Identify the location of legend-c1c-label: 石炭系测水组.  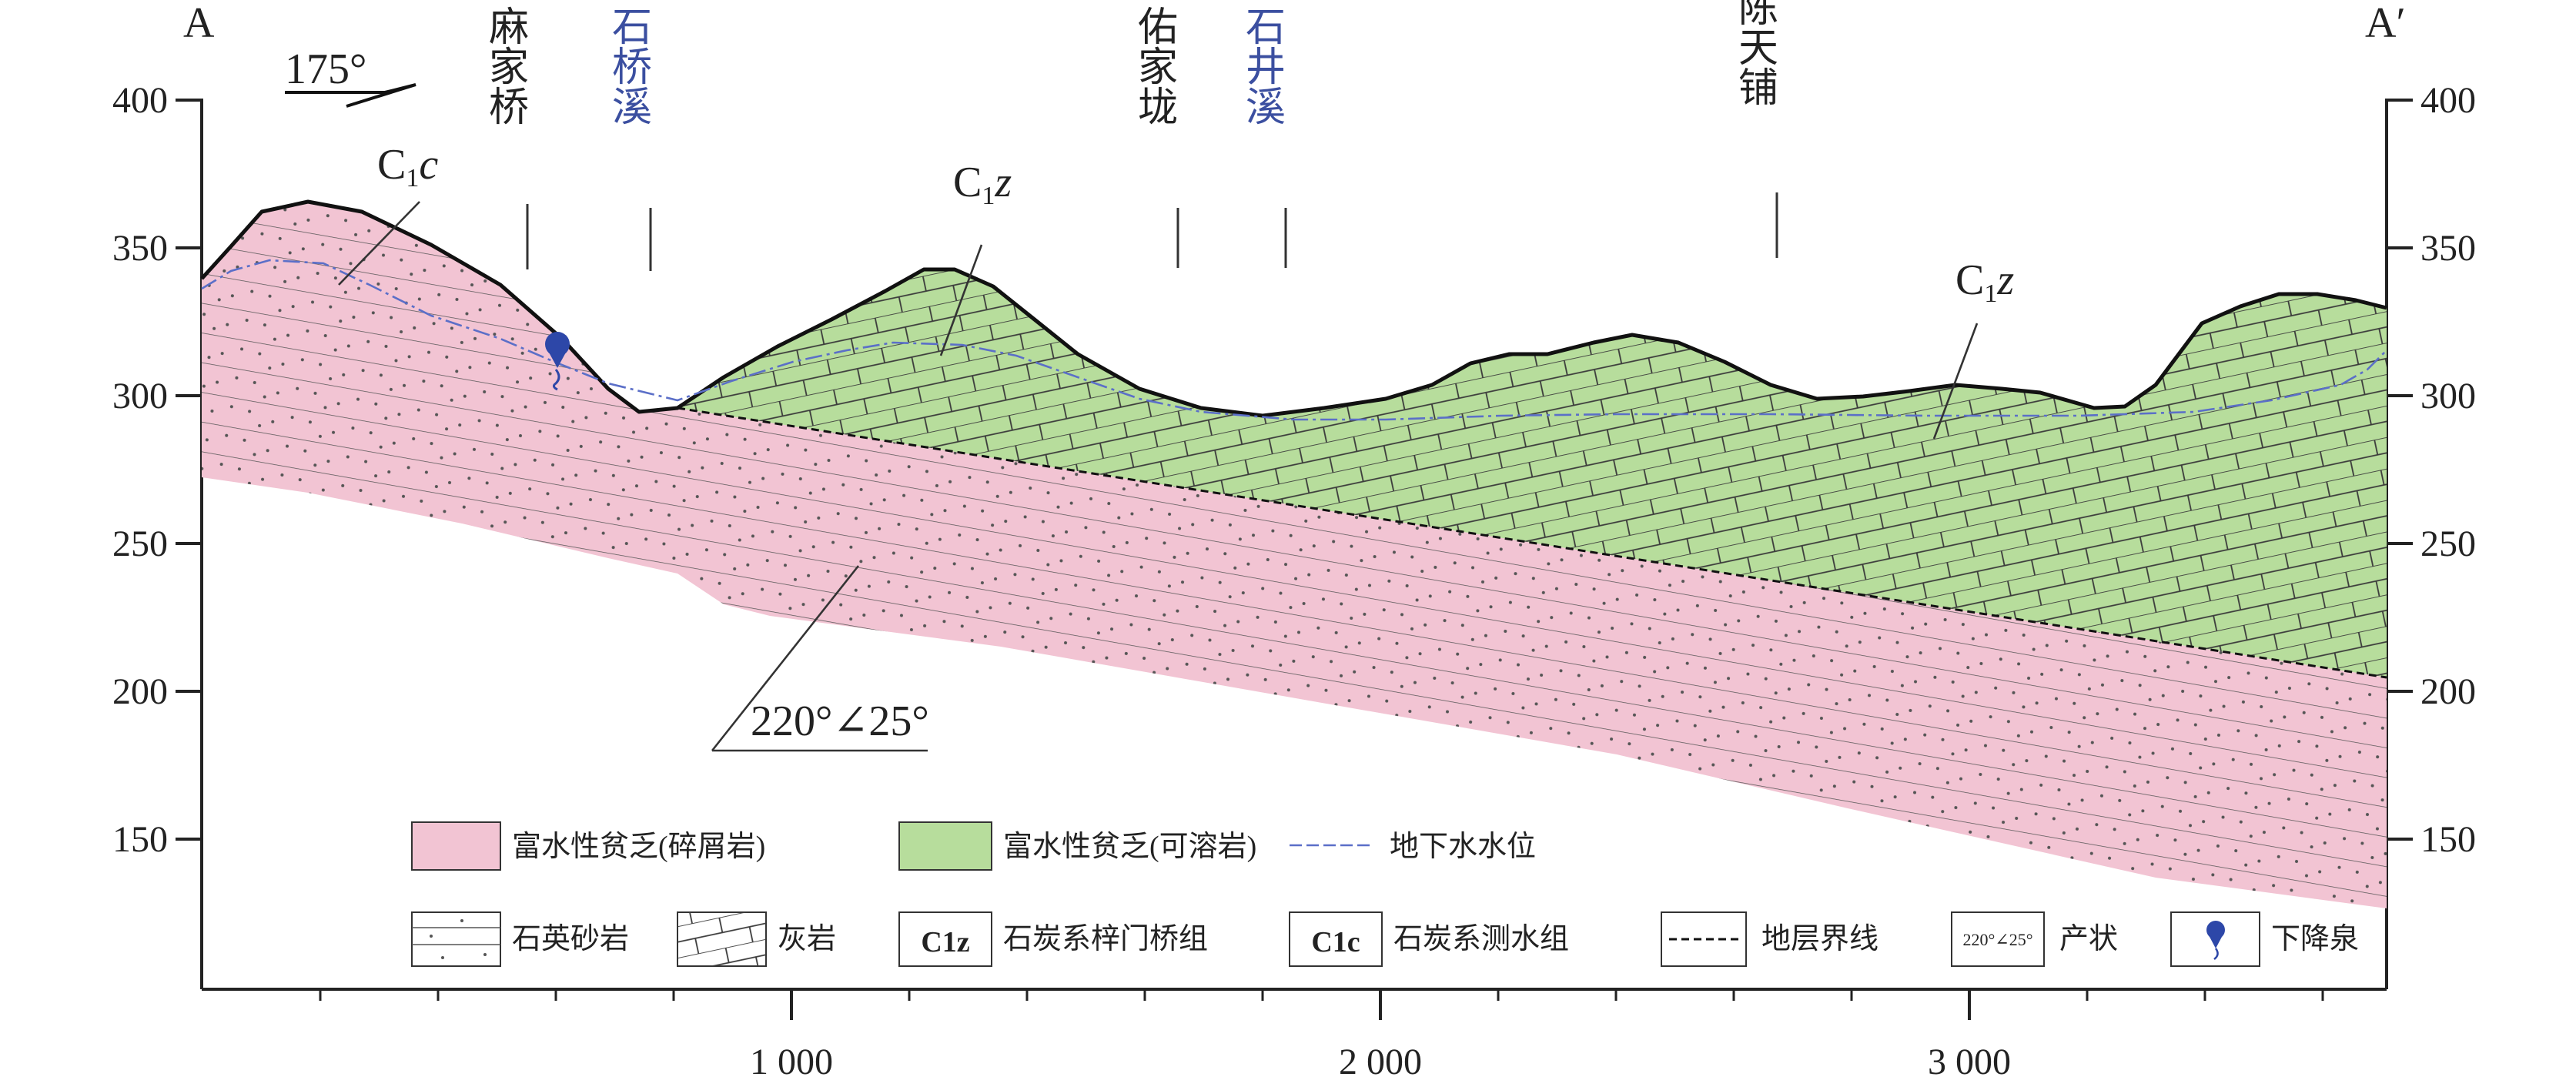
(1481, 939).